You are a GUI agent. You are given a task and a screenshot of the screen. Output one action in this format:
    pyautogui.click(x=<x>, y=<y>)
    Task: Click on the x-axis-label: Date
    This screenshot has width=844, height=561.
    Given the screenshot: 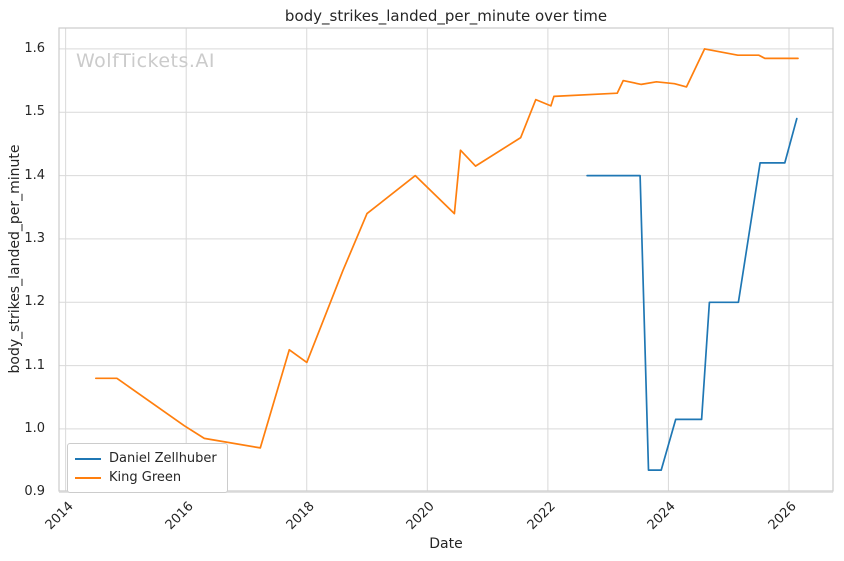 What is the action you would take?
    pyautogui.click(x=446, y=544)
    